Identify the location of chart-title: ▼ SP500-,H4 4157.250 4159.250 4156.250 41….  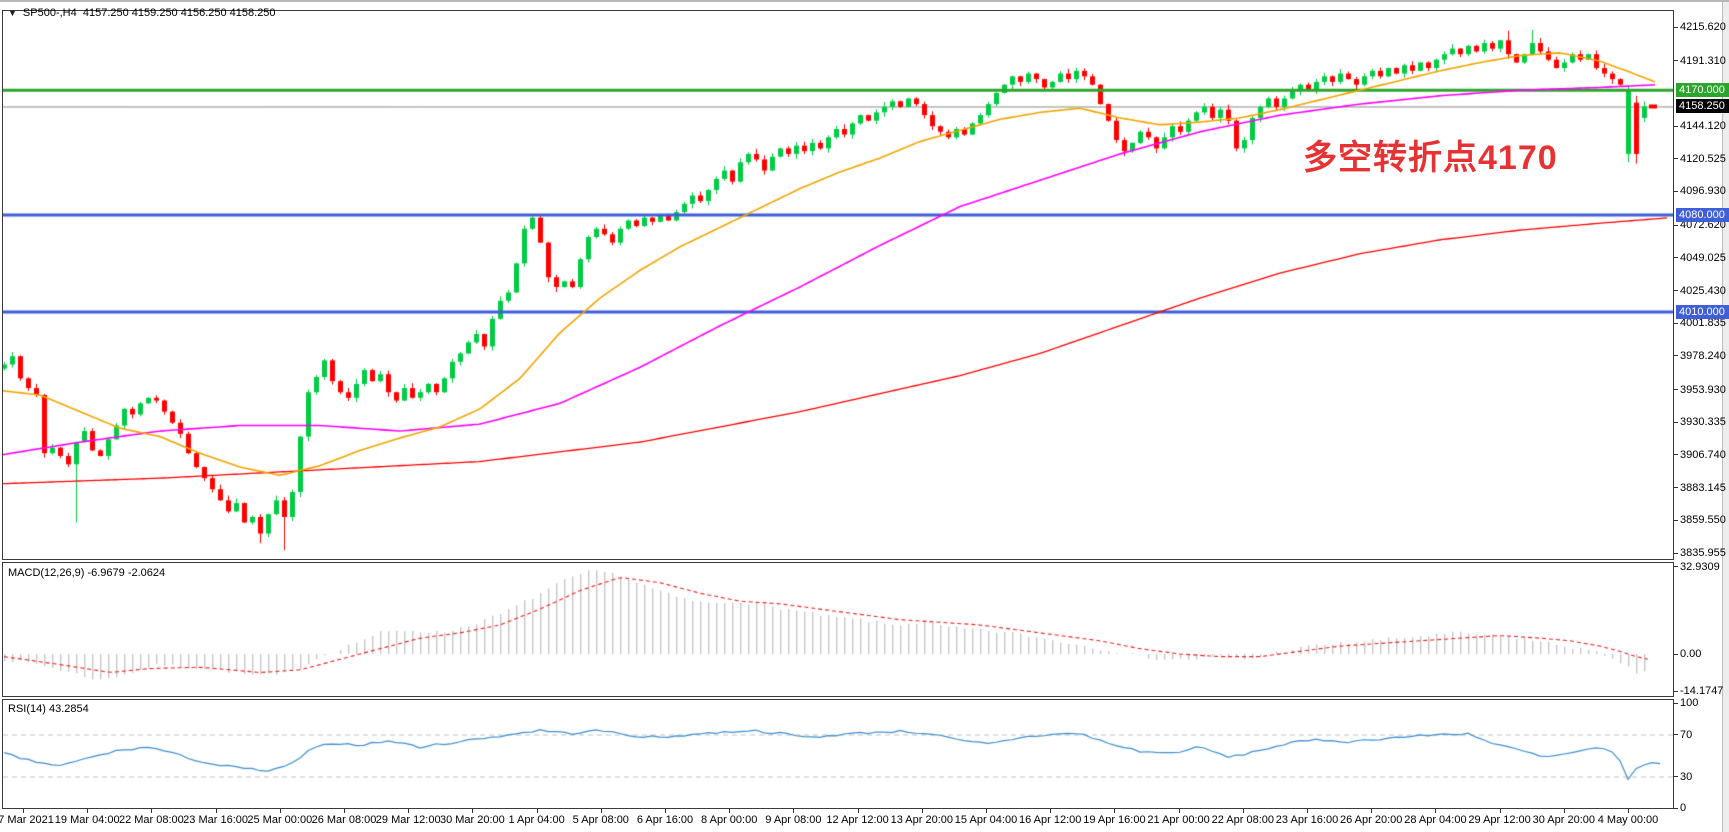
(142, 13).